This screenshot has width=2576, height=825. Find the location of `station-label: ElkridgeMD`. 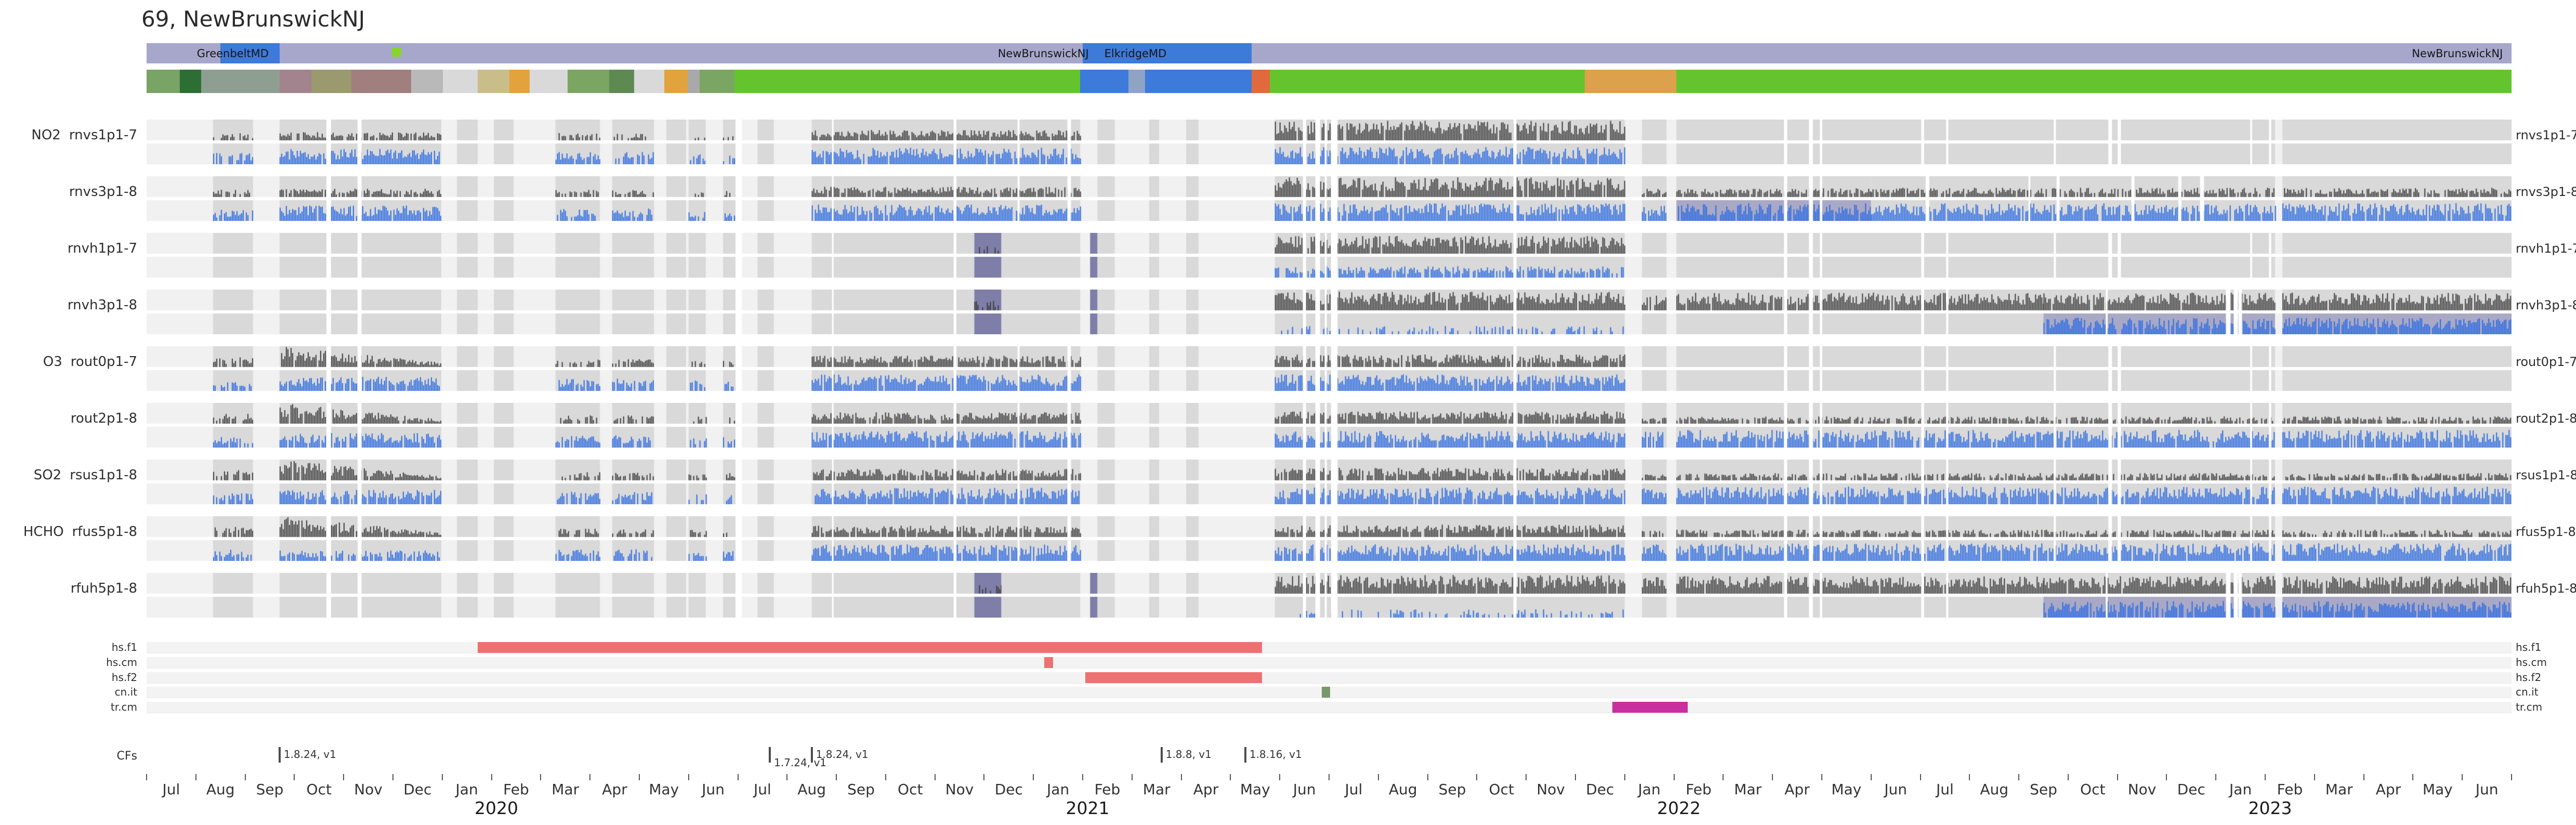

station-label: ElkridgeMD is located at coordinates (1135, 53).